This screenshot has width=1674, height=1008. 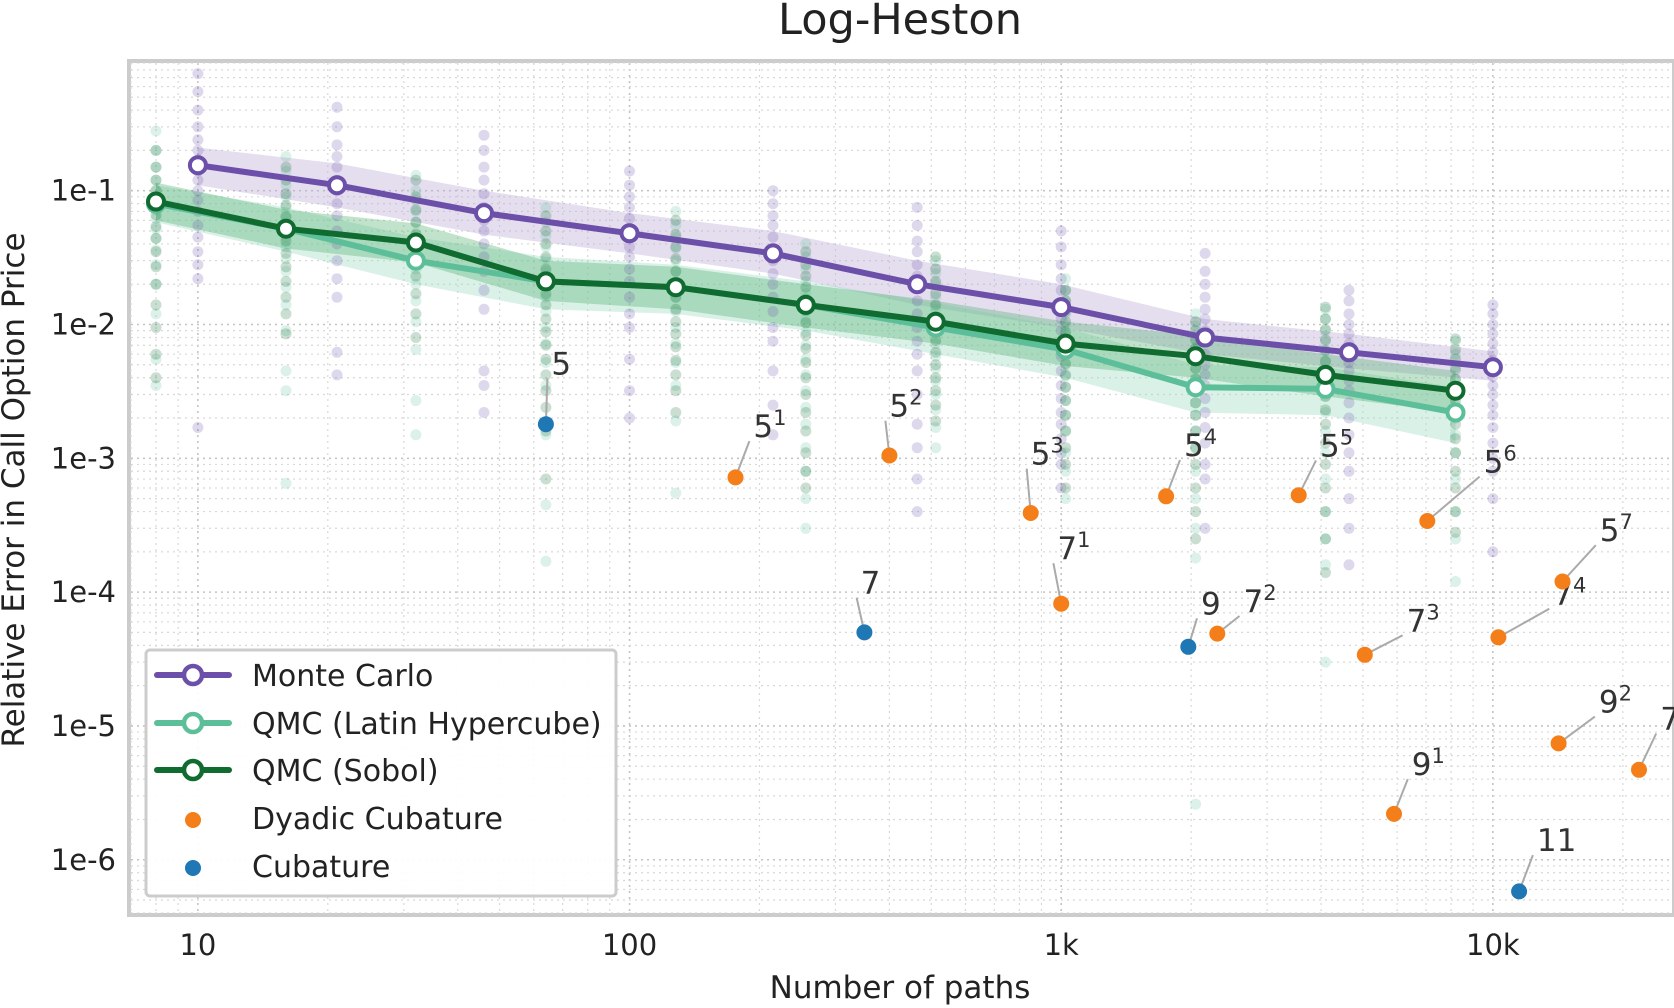 What do you see at coordinates (427, 724) in the screenshot?
I see `legend-label: QMC (Latin Hypercube)` at bounding box center [427, 724].